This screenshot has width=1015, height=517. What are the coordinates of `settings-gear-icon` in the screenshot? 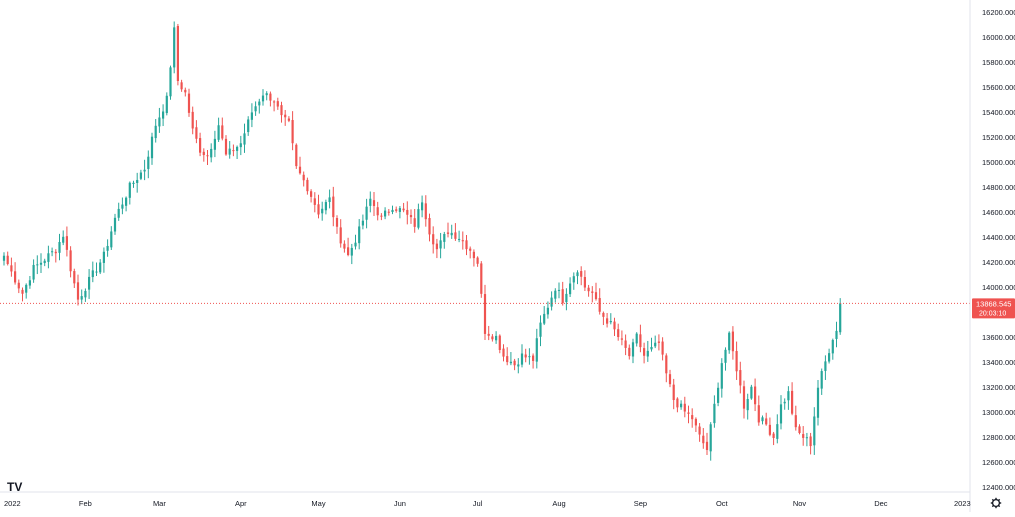 It's located at (996, 503).